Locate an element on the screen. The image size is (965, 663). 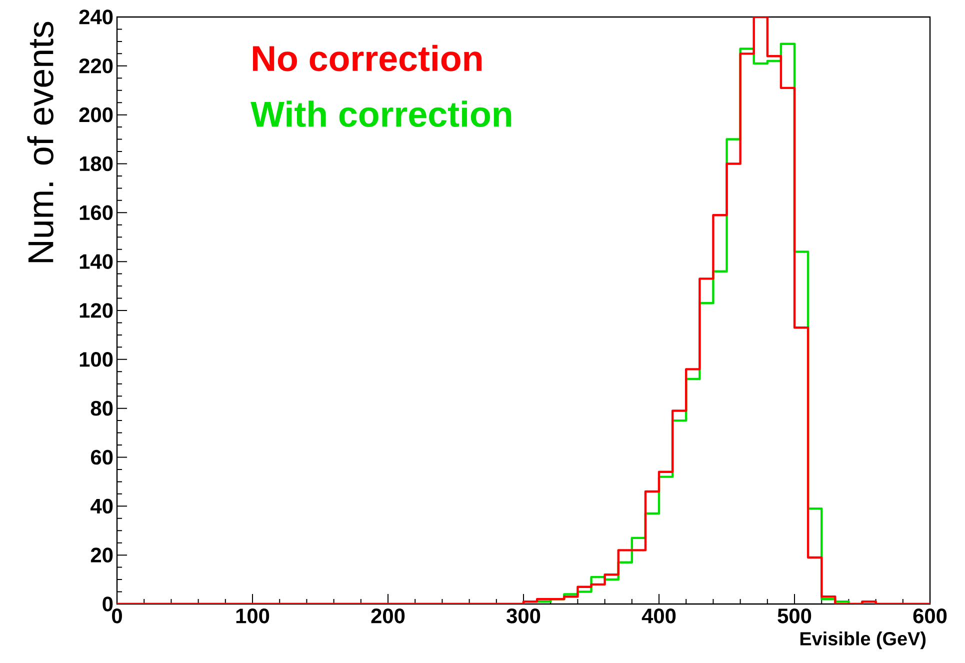
y-tick-label: 200 is located at coordinates (96, 114).